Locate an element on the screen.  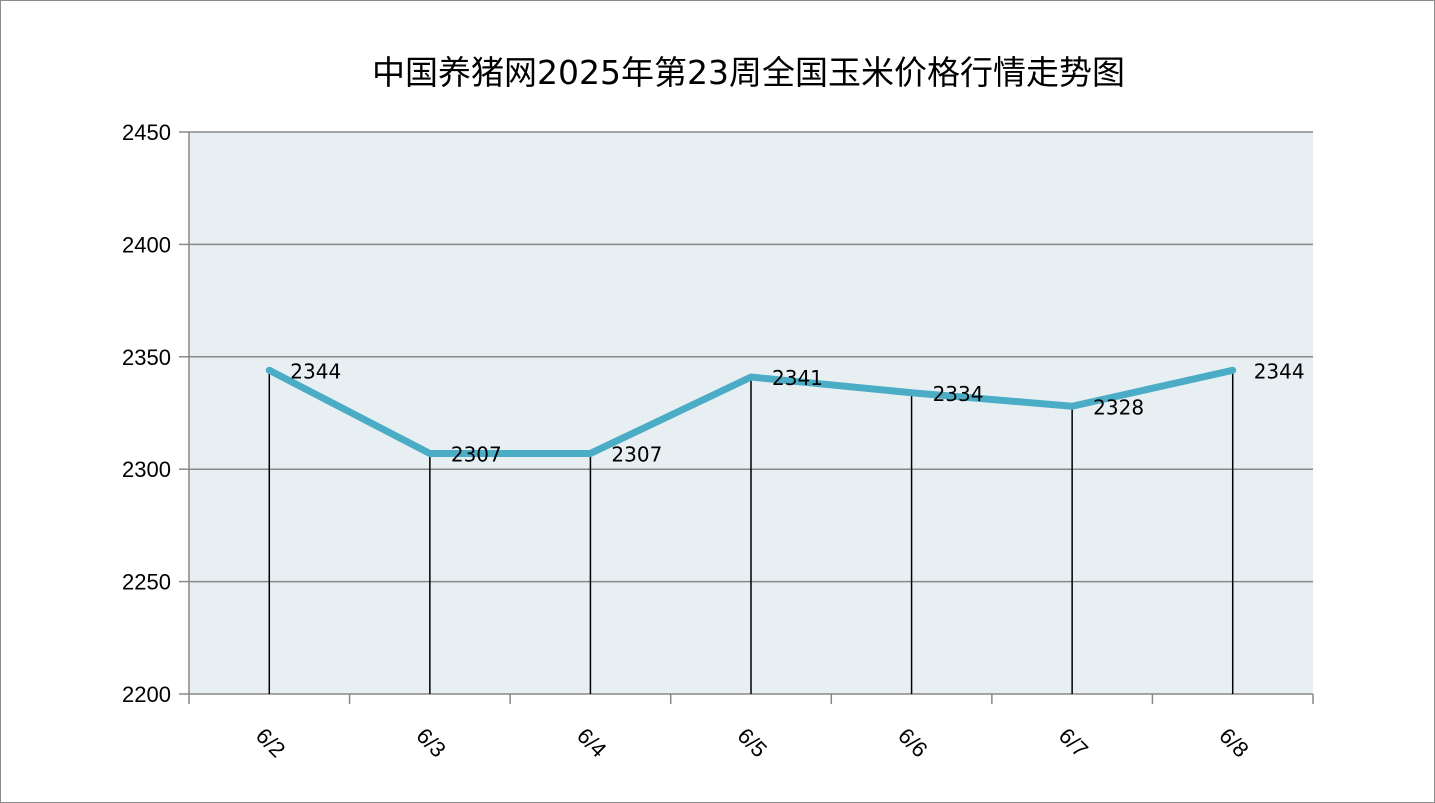
y-tick-label: 2200 is located at coordinates (146, 694).